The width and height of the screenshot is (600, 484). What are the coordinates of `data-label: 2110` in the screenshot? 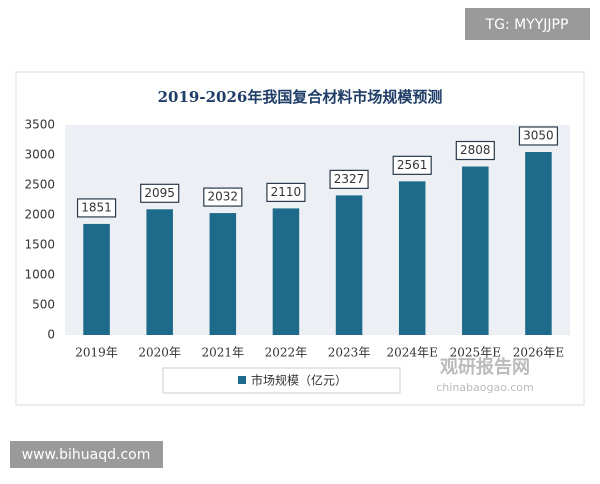 It's located at (286, 192).